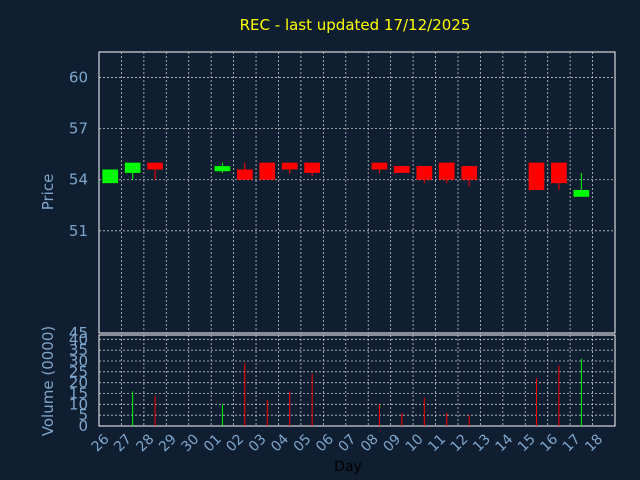 This screenshot has height=480, width=640. I want to click on volume-y-tick-label: 5, so click(83, 415).